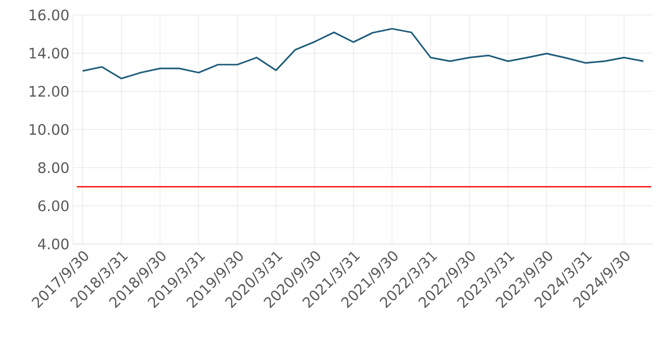 The image size is (667, 337). Describe the element at coordinates (53, 168) in the screenshot. I see `y-tick-label: 8.00` at that location.